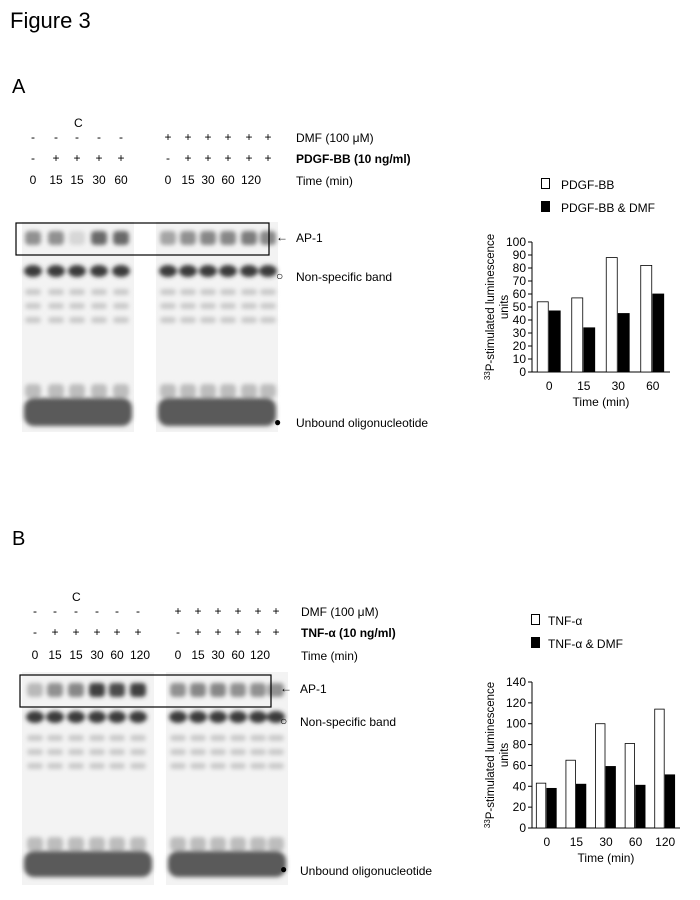  Describe the element at coordinates (218, 611) in the screenshot. I see `panel-b-dmf-mark-8: +` at that location.